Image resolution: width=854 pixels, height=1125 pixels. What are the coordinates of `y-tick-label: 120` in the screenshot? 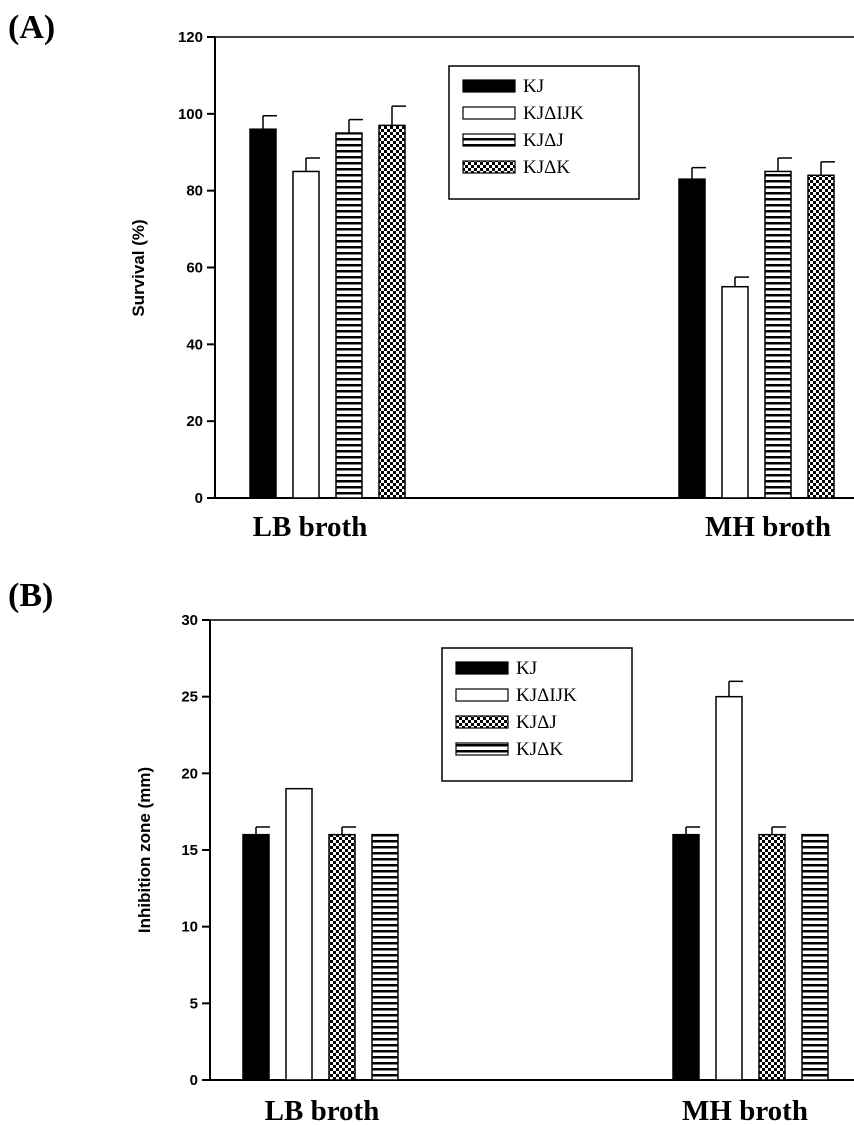 It's located at (190, 37).